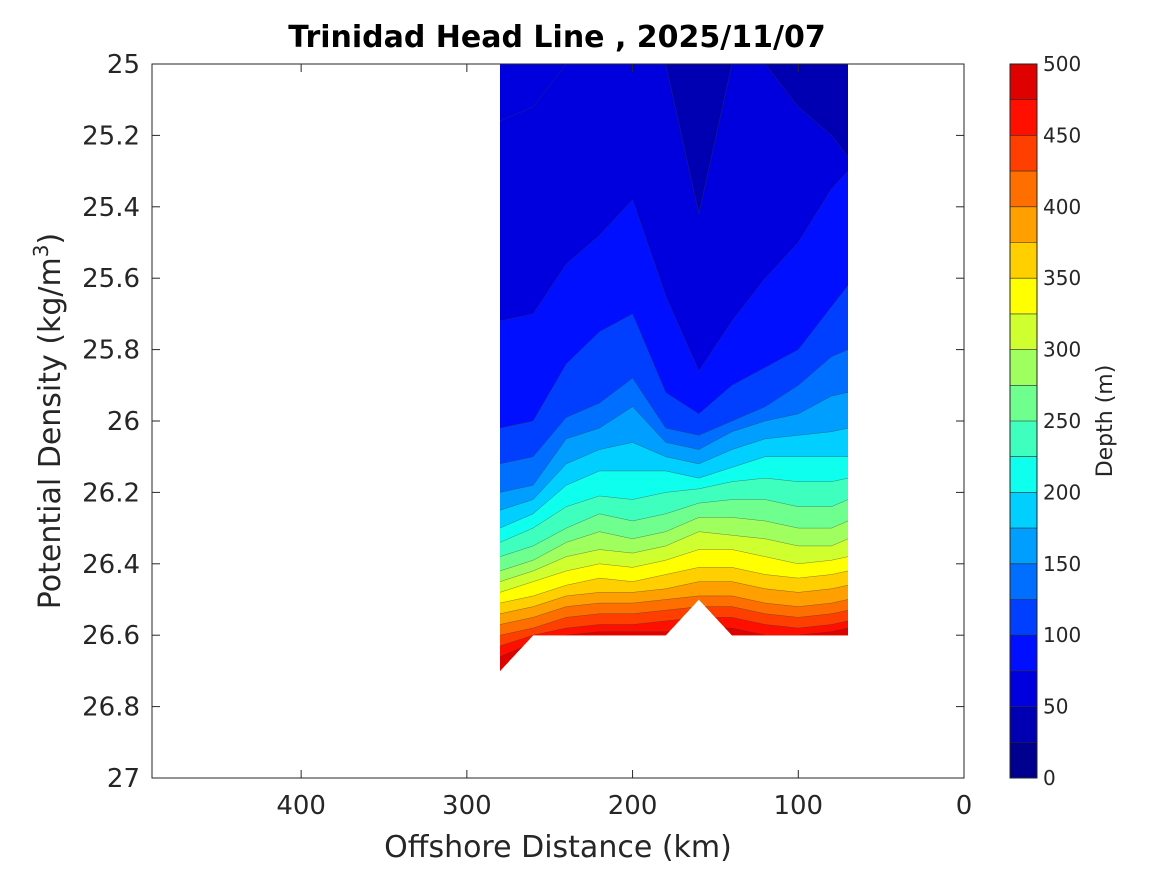 Image resolution: width=1167 pixels, height=875 pixels. What do you see at coordinates (123, 422) in the screenshot?
I see `y-tick-label: 26` at bounding box center [123, 422].